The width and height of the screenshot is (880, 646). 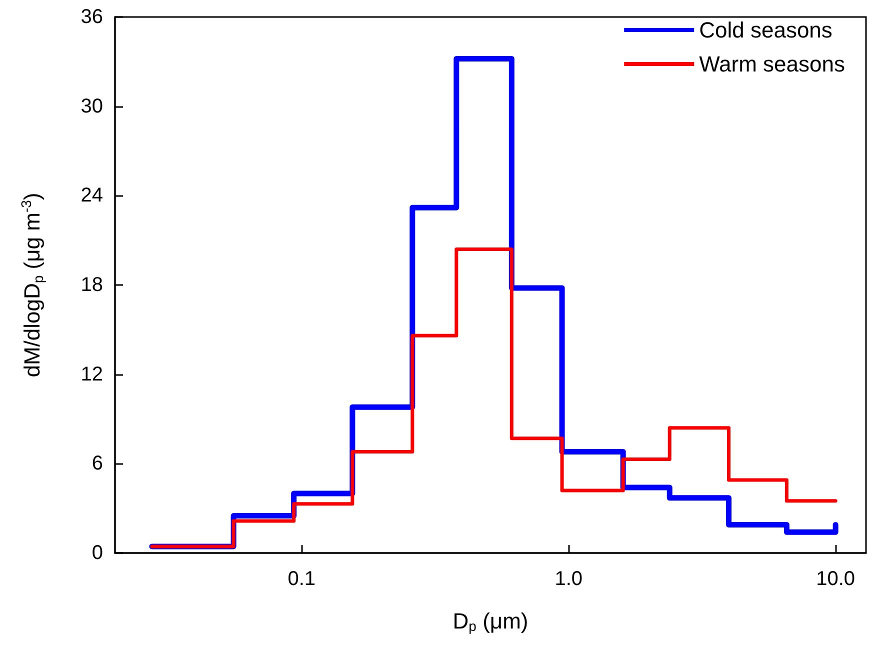 What do you see at coordinates (97, 463) in the screenshot?
I see `y-tick-label: 6` at bounding box center [97, 463].